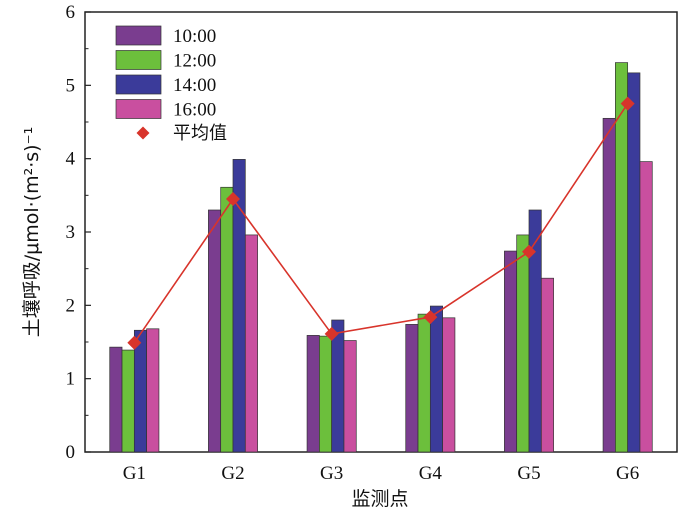 The height and width of the screenshot is (517, 700). What do you see at coordinates (634, 262) in the screenshot?
I see `bar-1400-G6` at bounding box center [634, 262].